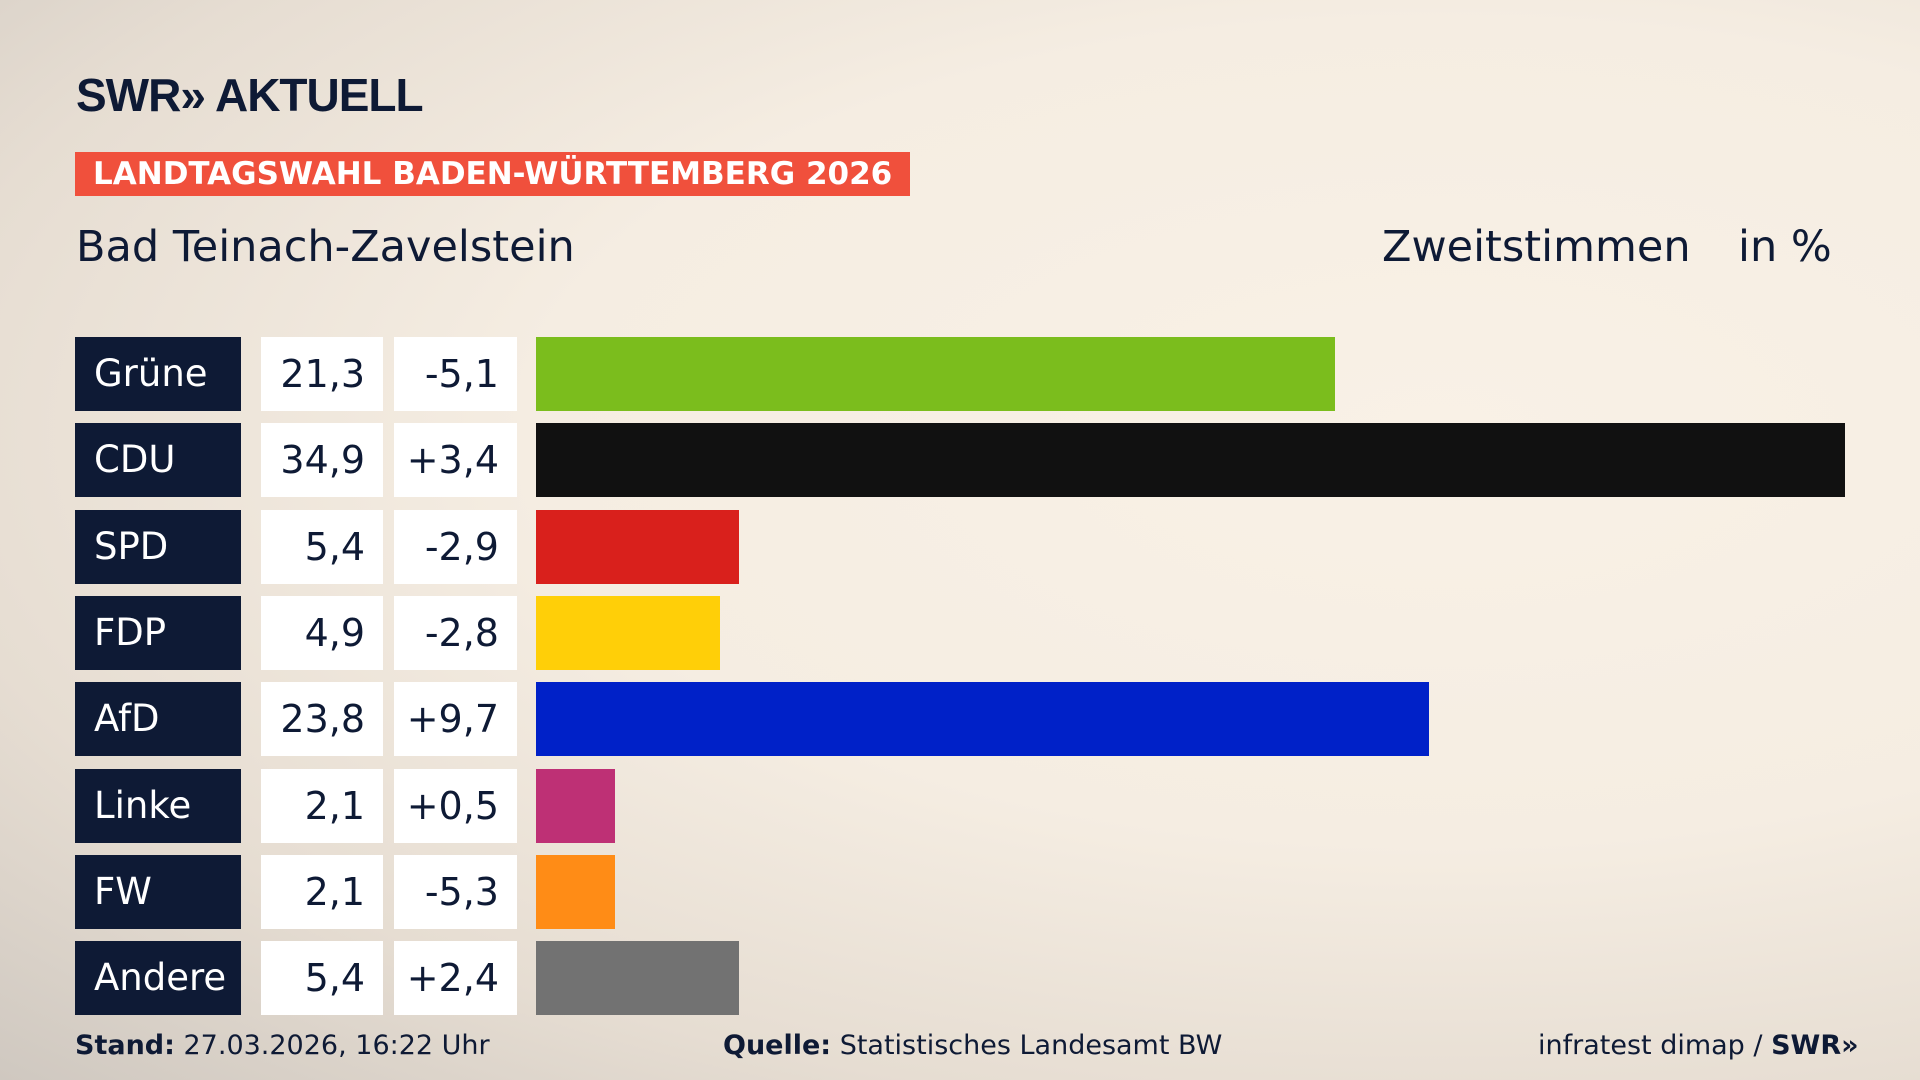 This screenshot has width=1920, height=1080. I want to click on value-label: 4,9, so click(322, 632).